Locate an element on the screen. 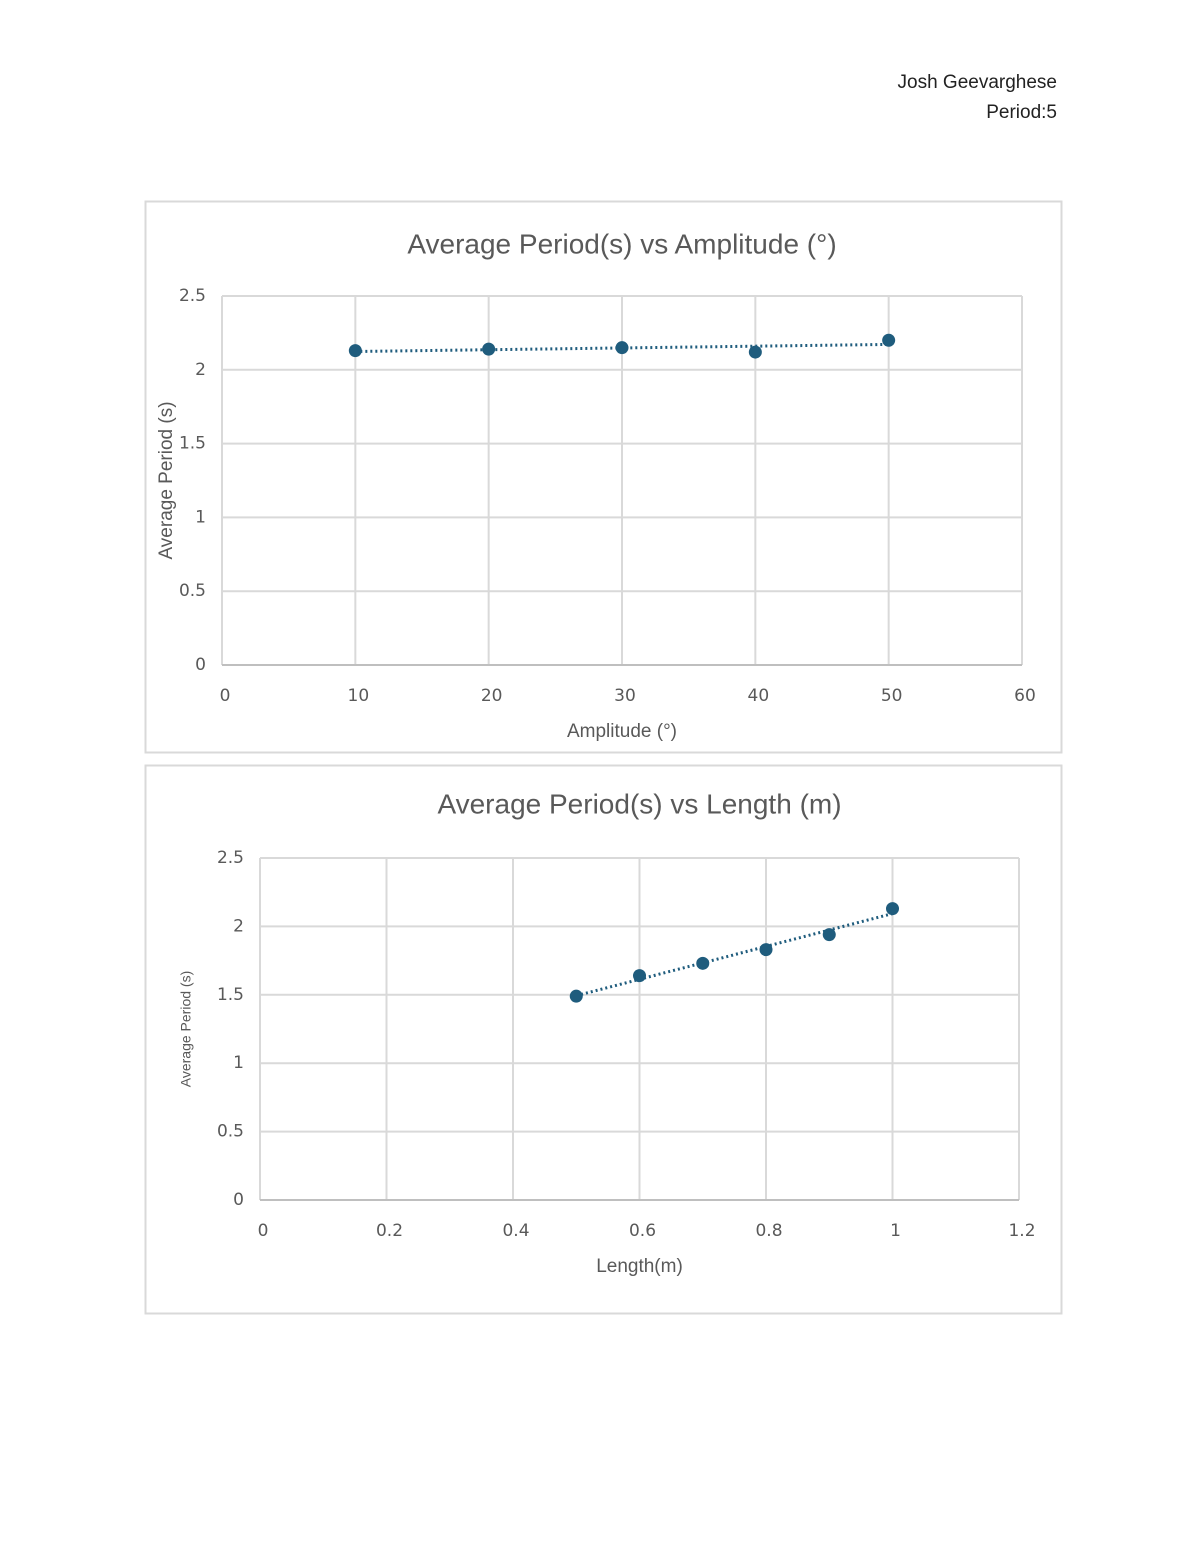 This screenshot has height=1553, width=1200. class-period: Period:5 is located at coordinates (1021, 112).